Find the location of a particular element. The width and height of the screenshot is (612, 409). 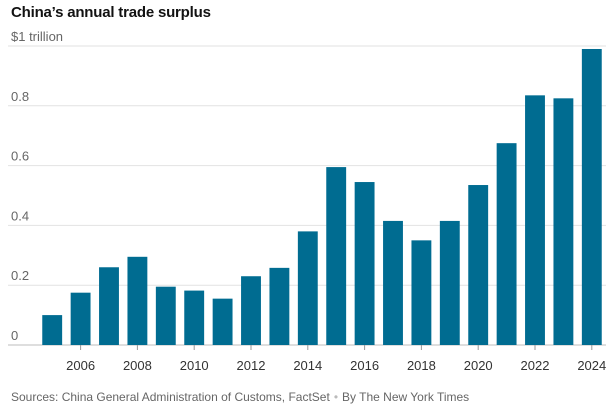

x-axis-ticks: 2006 2008 2010 2012 2014 2016 2018 2020 2022 2024 is located at coordinates (336, 359).